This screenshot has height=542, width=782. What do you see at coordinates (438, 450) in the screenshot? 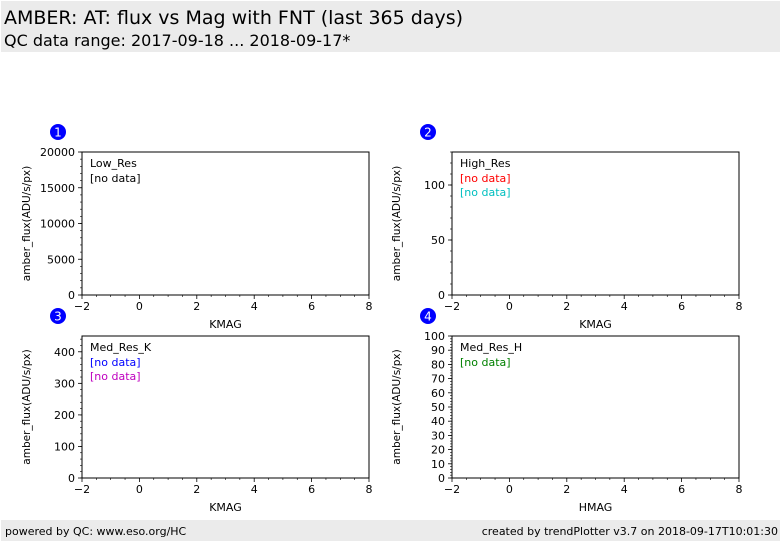
I see `y-tick-label: 20` at bounding box center [438, 450].